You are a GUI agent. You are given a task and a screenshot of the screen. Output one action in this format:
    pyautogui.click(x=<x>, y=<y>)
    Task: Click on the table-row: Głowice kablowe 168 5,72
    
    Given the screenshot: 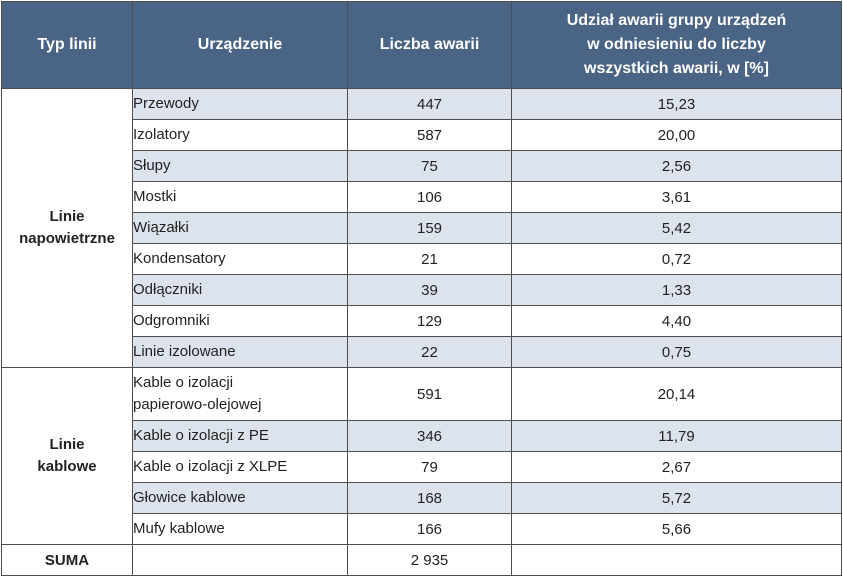 What is the action you would take?
    pyautogui.click(x=422, y=498)
    